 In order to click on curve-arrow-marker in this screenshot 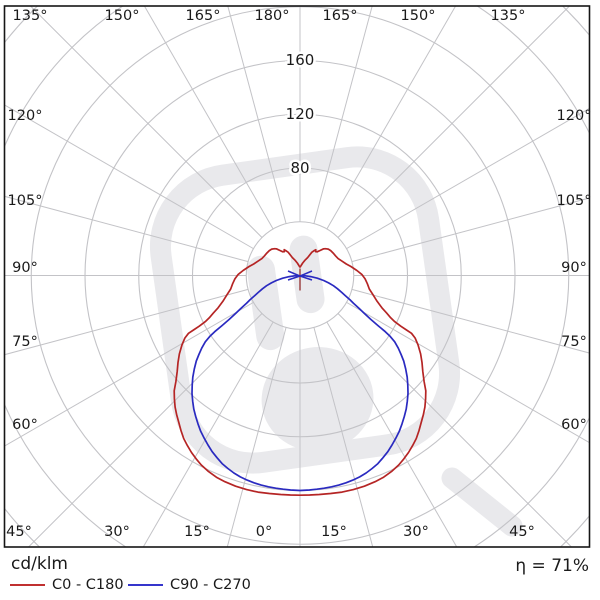, I will do `click(300, 275)`.